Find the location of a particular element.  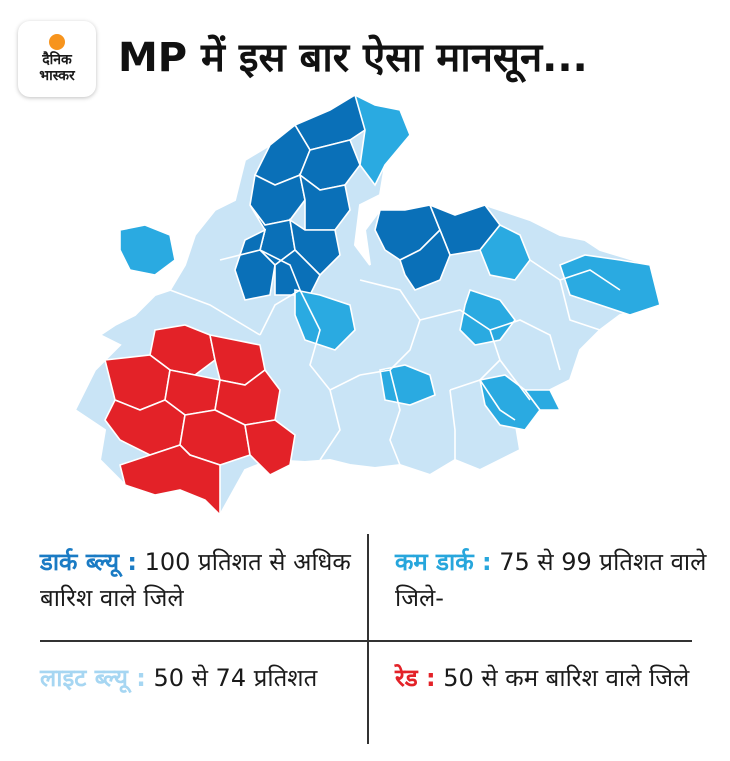

legend-divider-vertical is located at coordinates (368, 639).